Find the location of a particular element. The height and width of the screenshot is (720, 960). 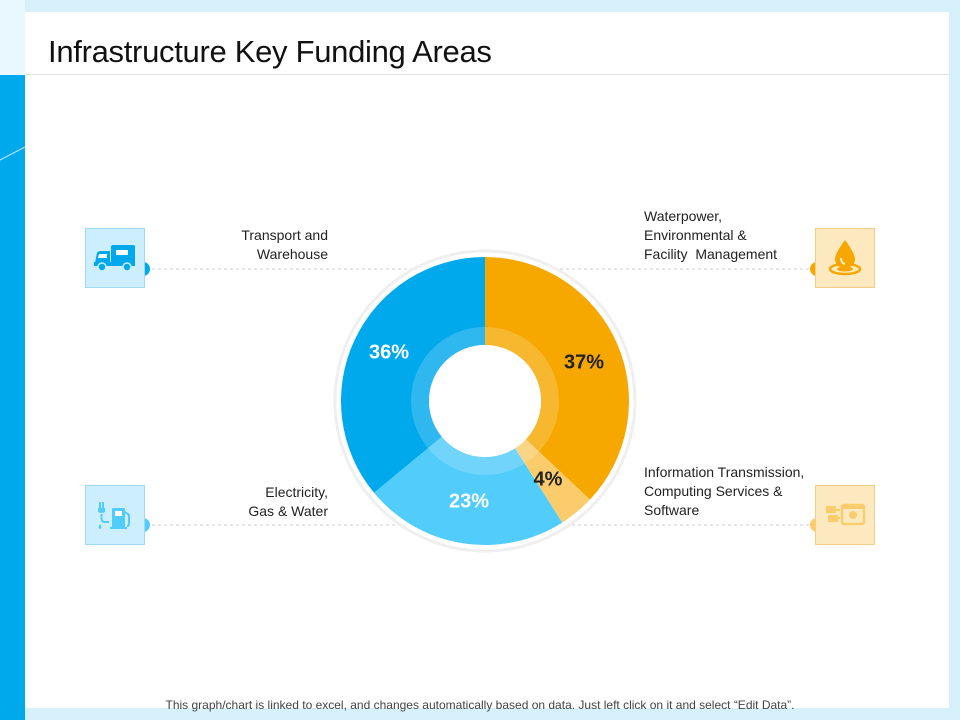

label-line: Information Transmission, is located at coordinates (724, 472).